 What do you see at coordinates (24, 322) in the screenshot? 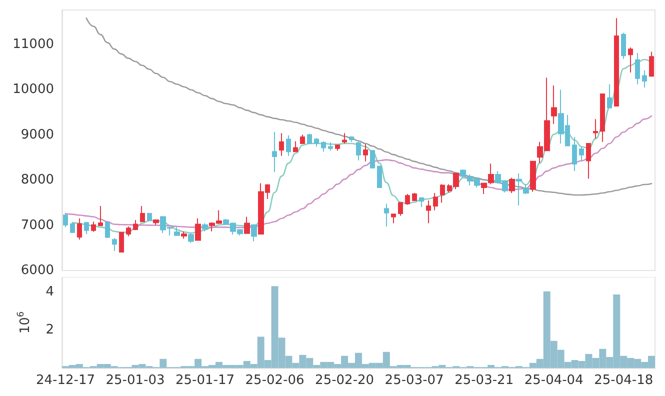
I see `y-axis-title: 106` at bounding box center [24, 322].